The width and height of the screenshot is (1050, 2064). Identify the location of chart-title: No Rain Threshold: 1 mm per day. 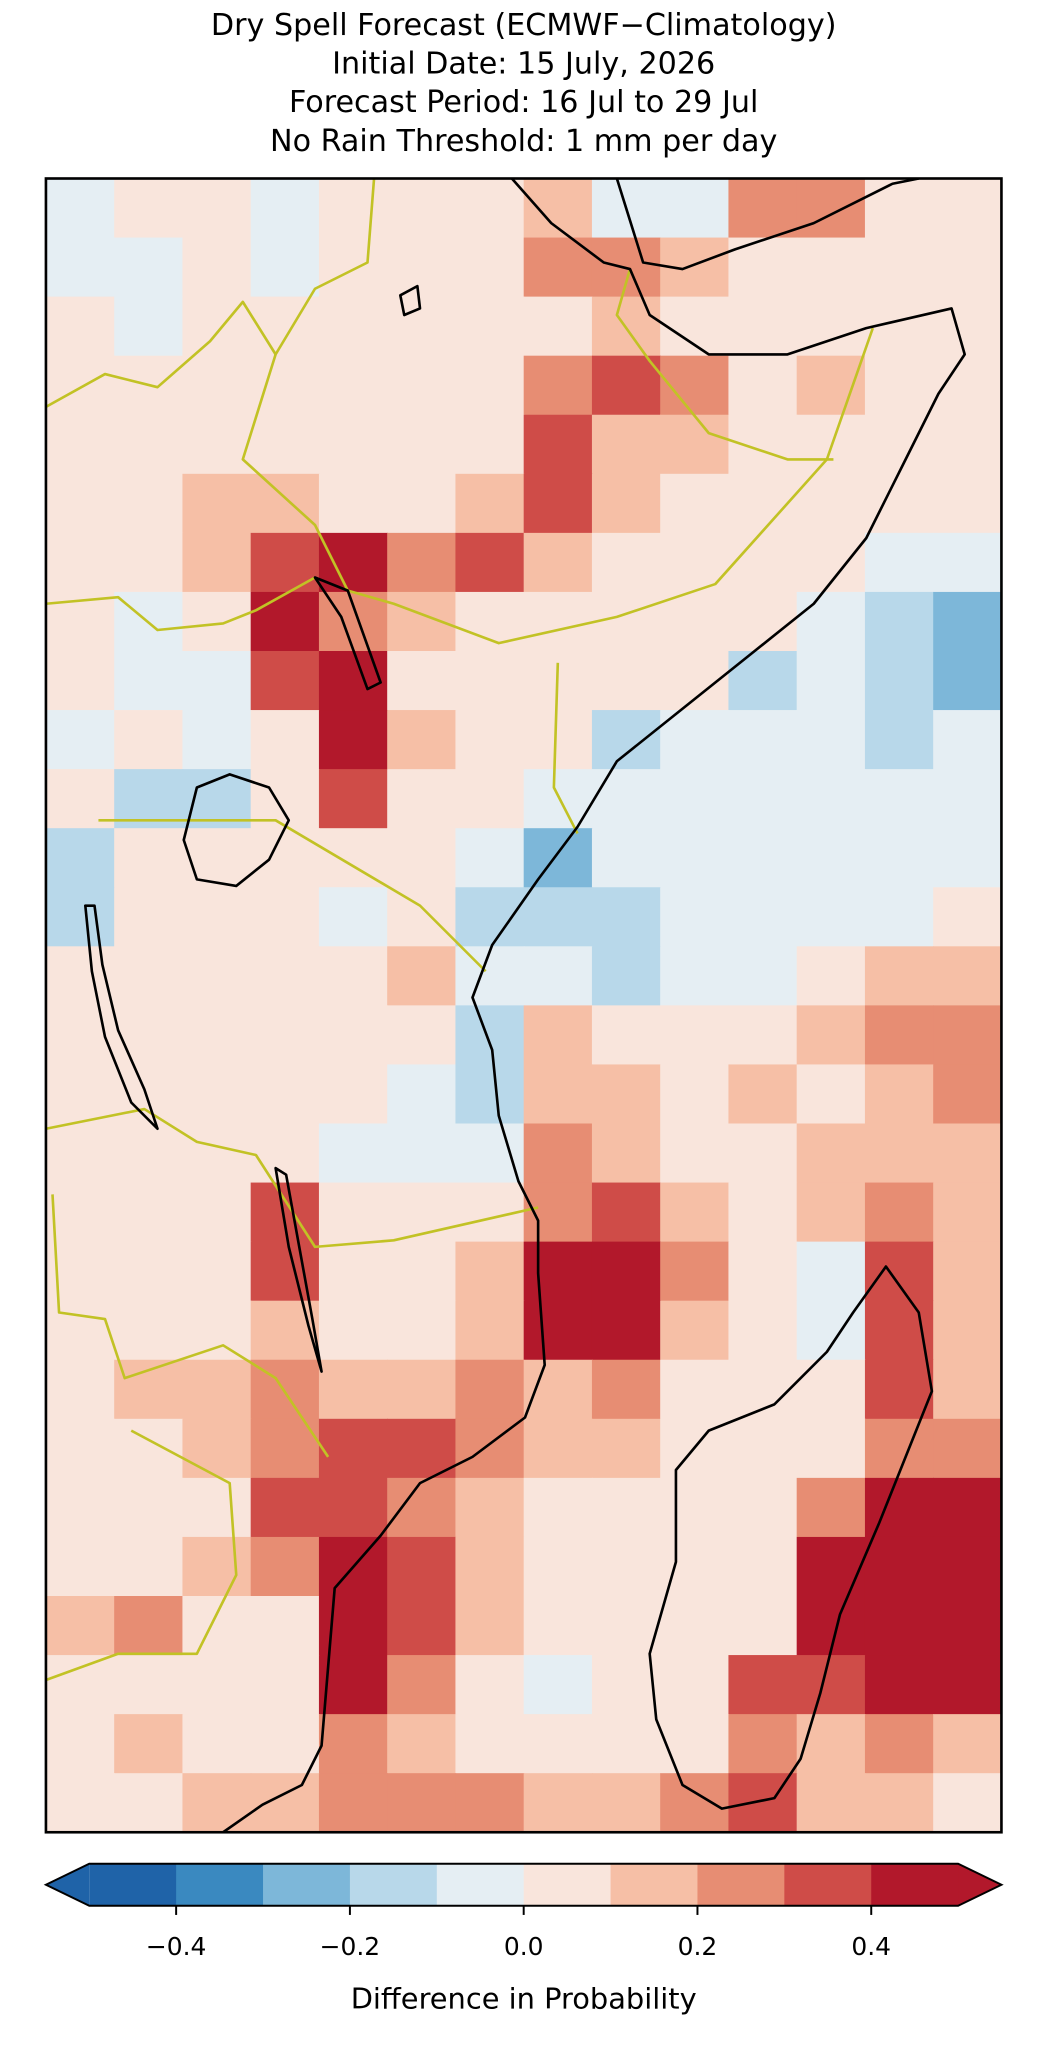
(523, 141).